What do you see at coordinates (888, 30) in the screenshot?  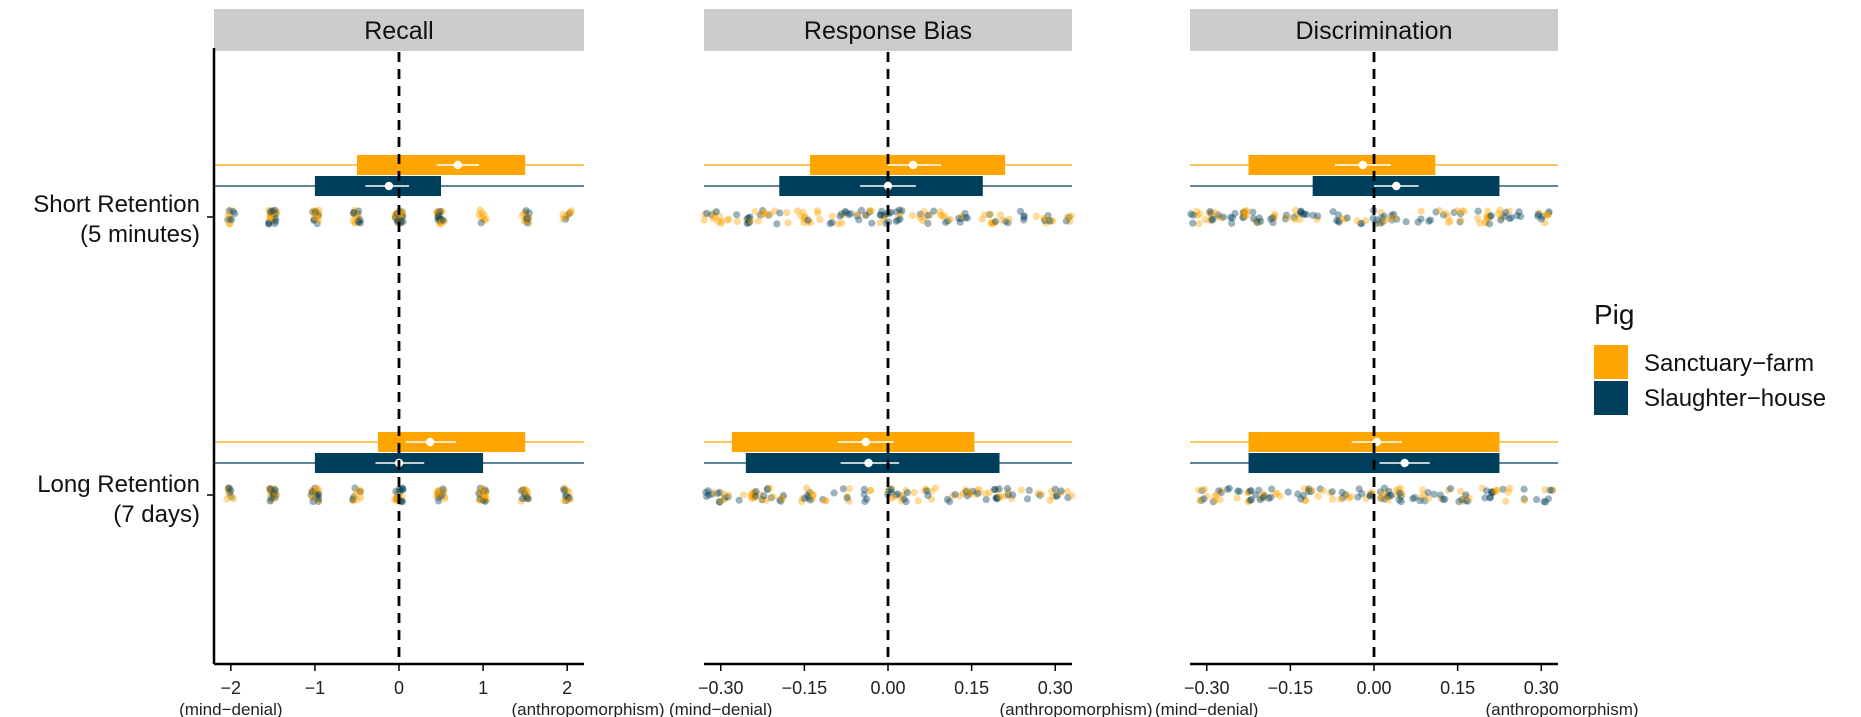 I see `strip-response-bias` at bounding box center [888, 30].